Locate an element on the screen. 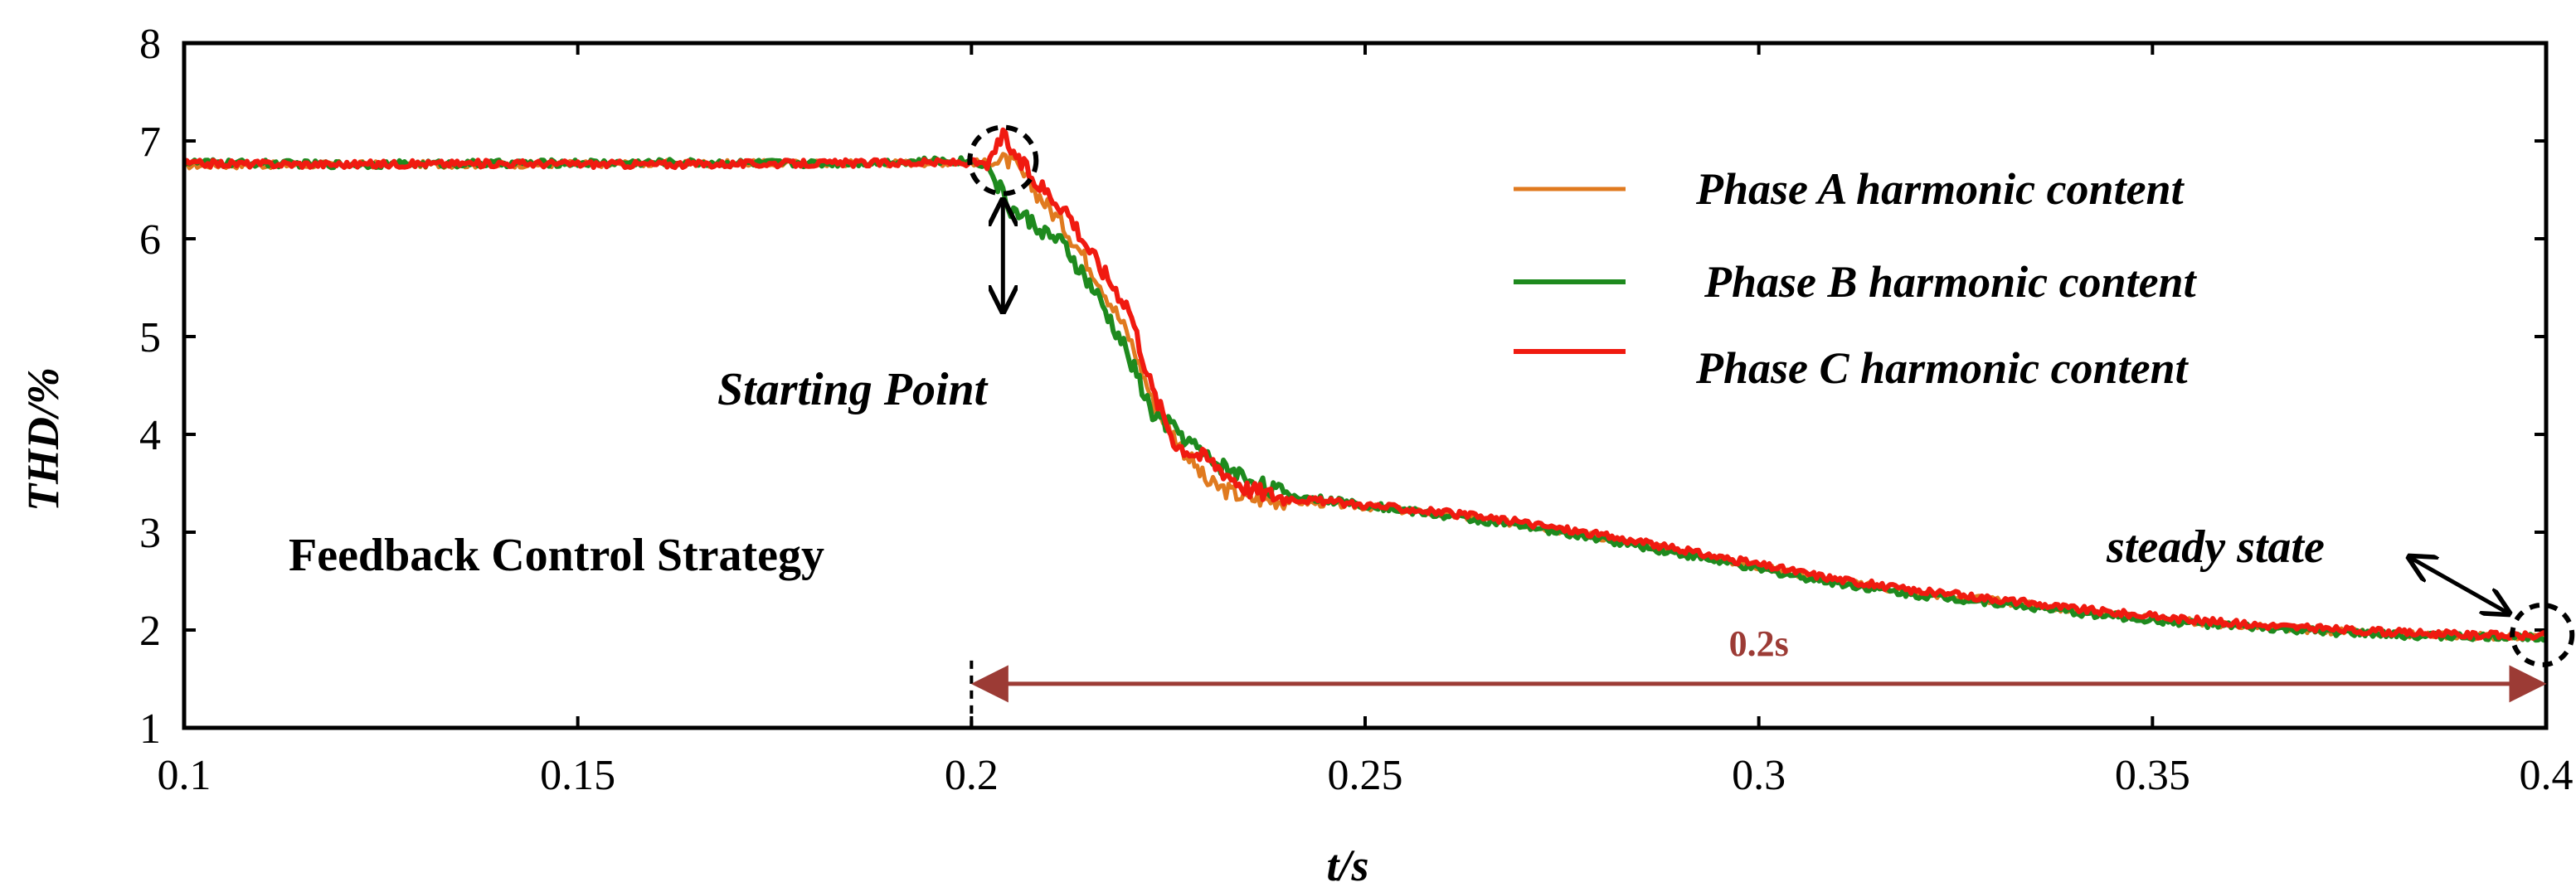 This screenshot has height=887, width=2576. steady-state-arrow is located at coordinates (2459, 585).